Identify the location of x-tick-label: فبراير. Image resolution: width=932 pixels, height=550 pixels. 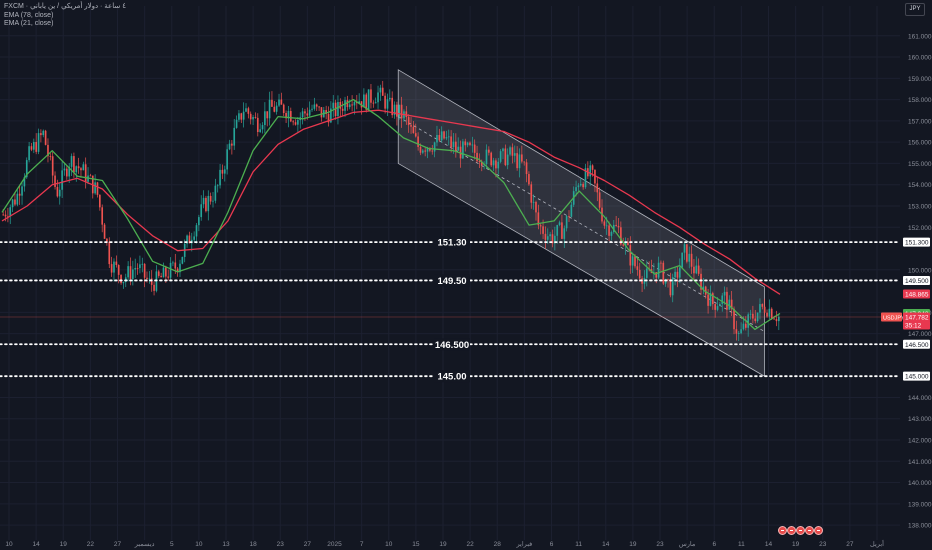
(523, 544).